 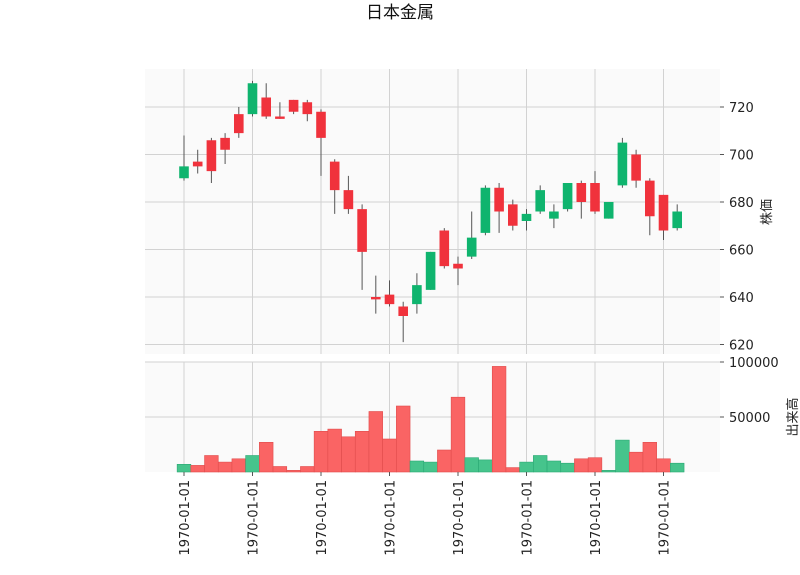 I want to click on price-tick-label: 700, so click(x=741, y=156).